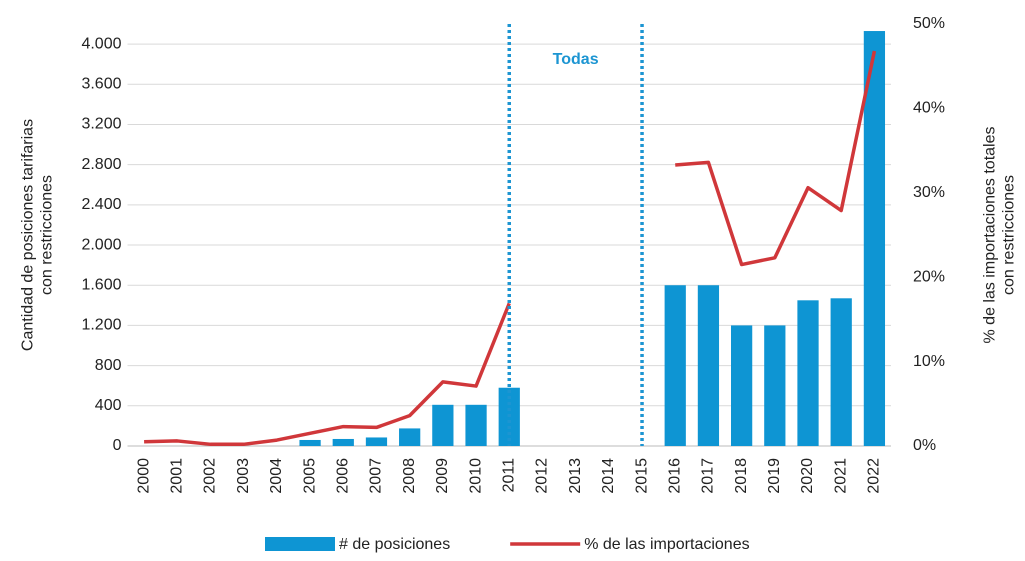  I want to click on x-tick-label: 2016, so click(674, 476).